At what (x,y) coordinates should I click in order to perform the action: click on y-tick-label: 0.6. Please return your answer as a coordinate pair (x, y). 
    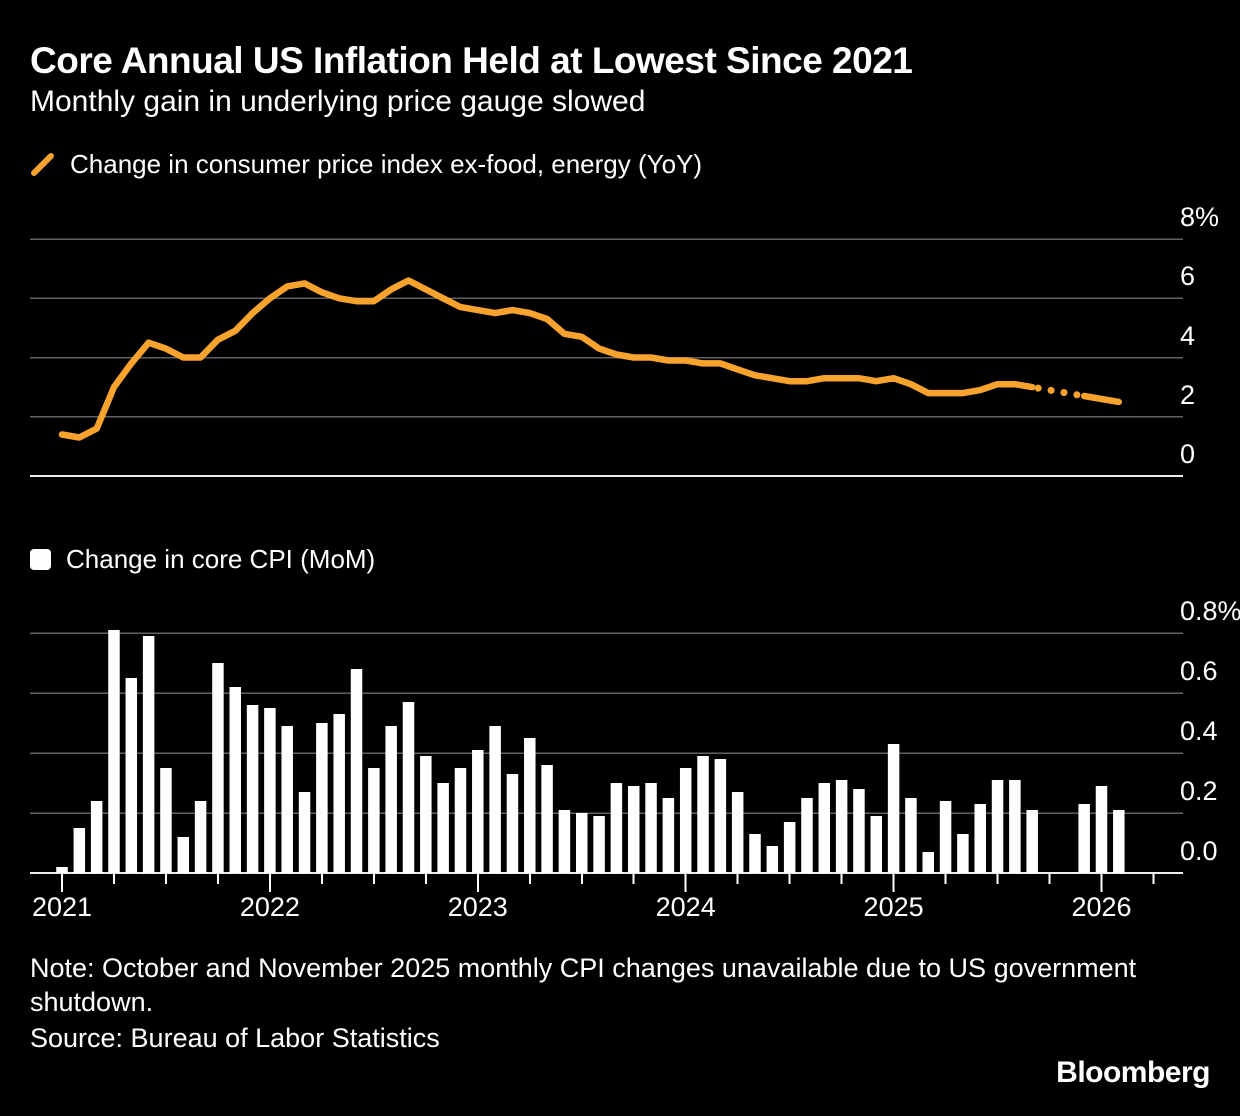
    Looking at the image, I should click on (1199, 671).